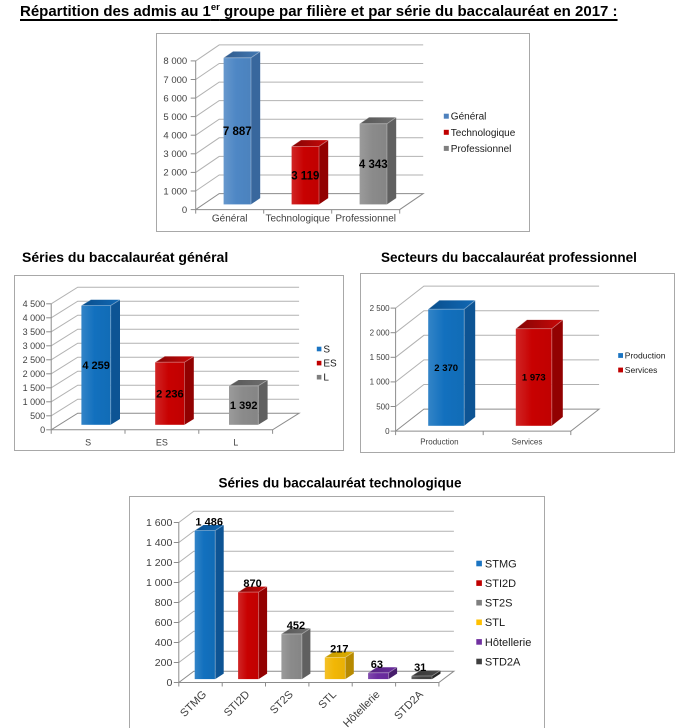 Image resolution: width=679 pixels, height=728 pixels. Describe the element at coordinates (164, 663) in the screenshot. I see `svg-text: 200` at that location.